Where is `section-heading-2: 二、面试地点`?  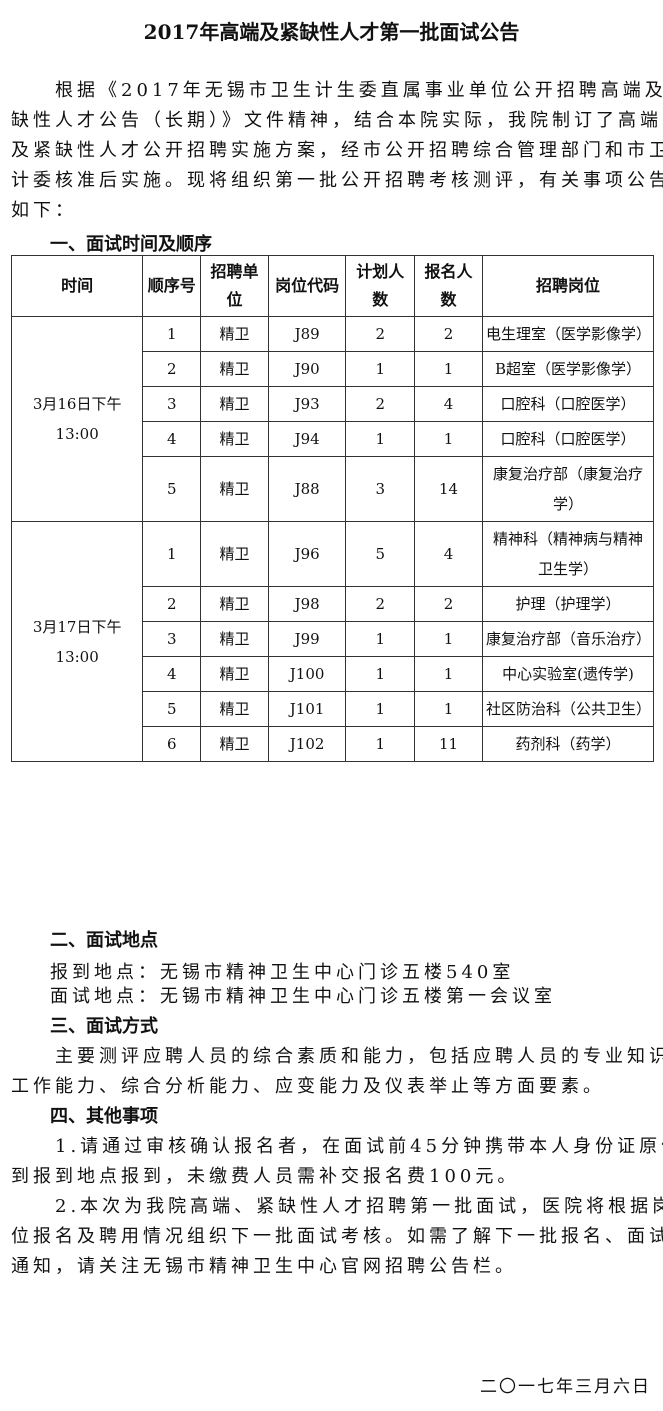 section-heading-2: 二、面试地点 is located at coordinates (104, 940).